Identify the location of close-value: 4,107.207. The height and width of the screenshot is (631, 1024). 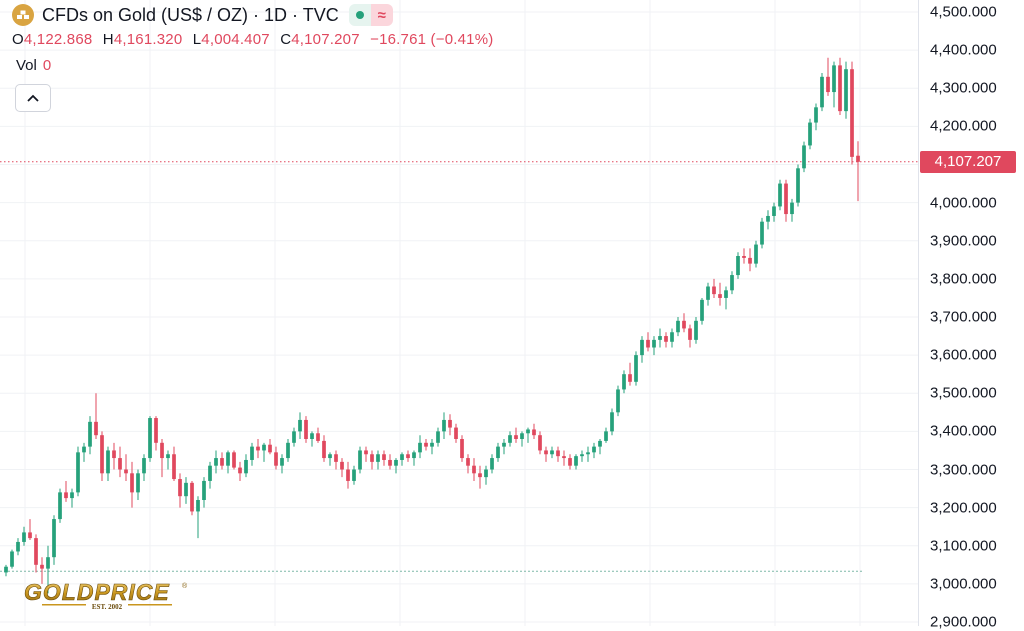
(325, 39).